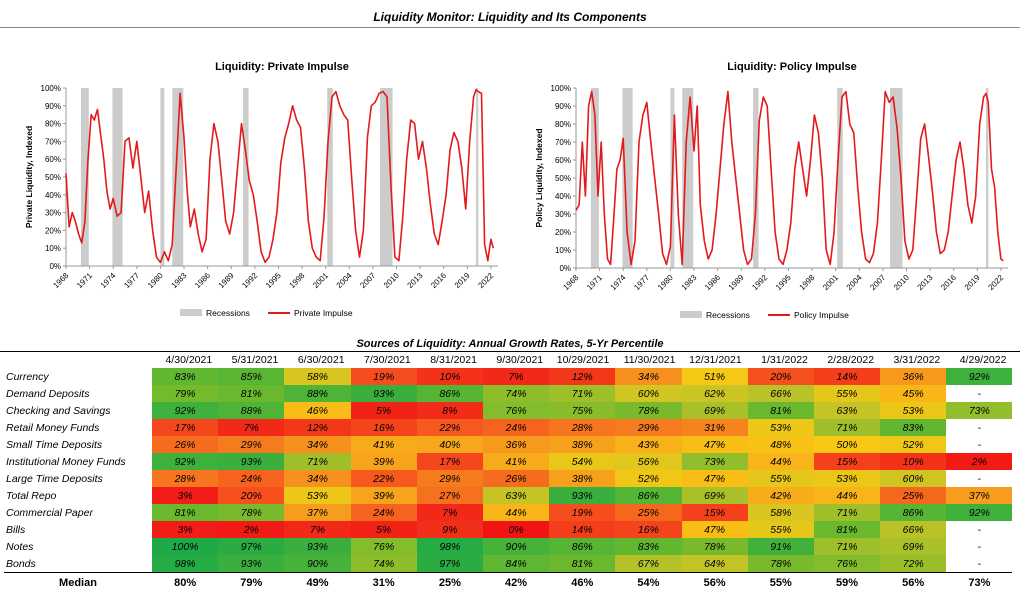  Describe the element at coordinates (979, 360) in the screenshot. I see `column-header: 4/29/2022` at that location.